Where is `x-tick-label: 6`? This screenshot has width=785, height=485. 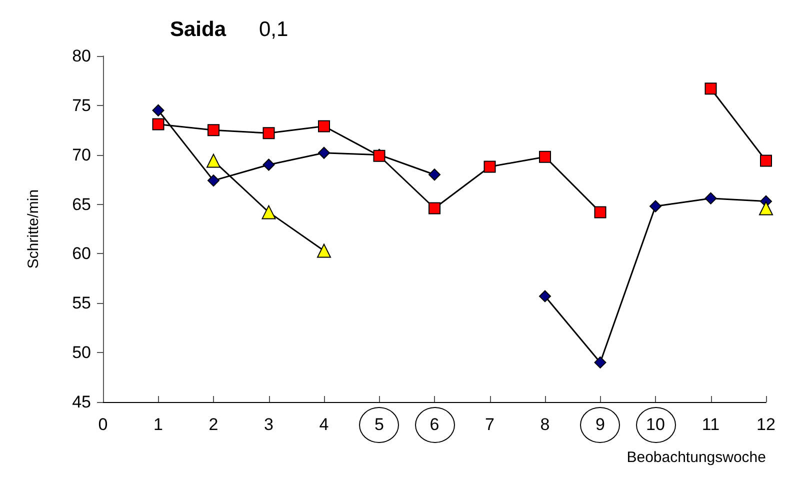 x-tick-label: 6 is located at coordinates (435, 424).